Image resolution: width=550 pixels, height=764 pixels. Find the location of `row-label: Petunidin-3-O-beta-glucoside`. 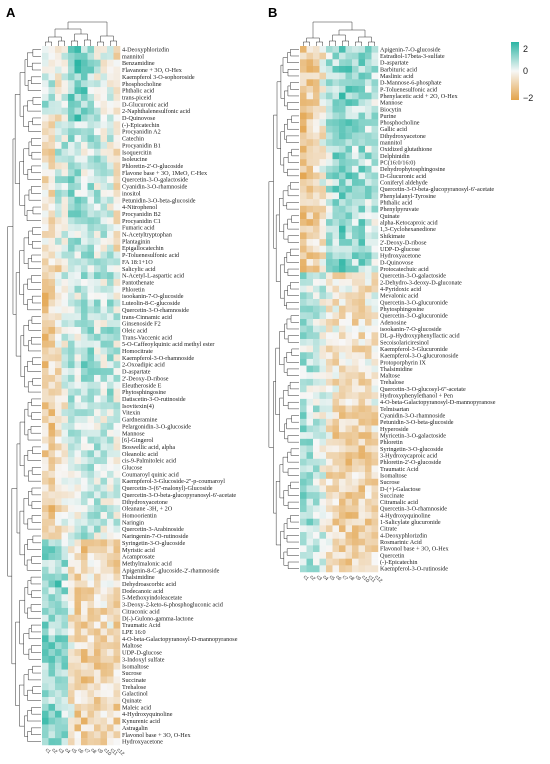

row-label: Petunidin-3-O-beta-glucoside is located at coordinates (159, 200).